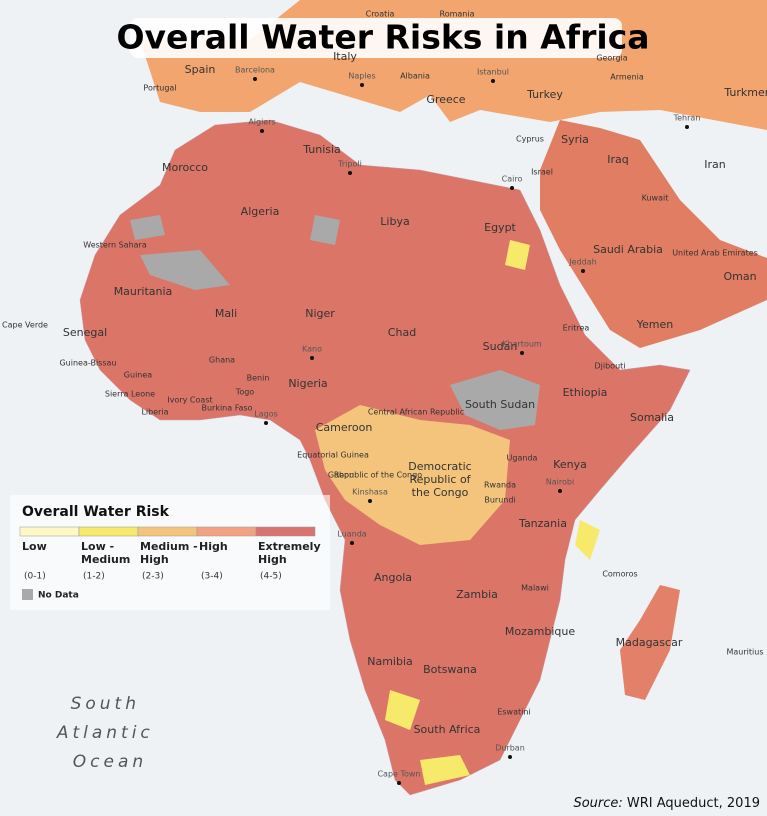 The image size is (767, 816). I want to click on city-label: Naples, so click(361, 76).